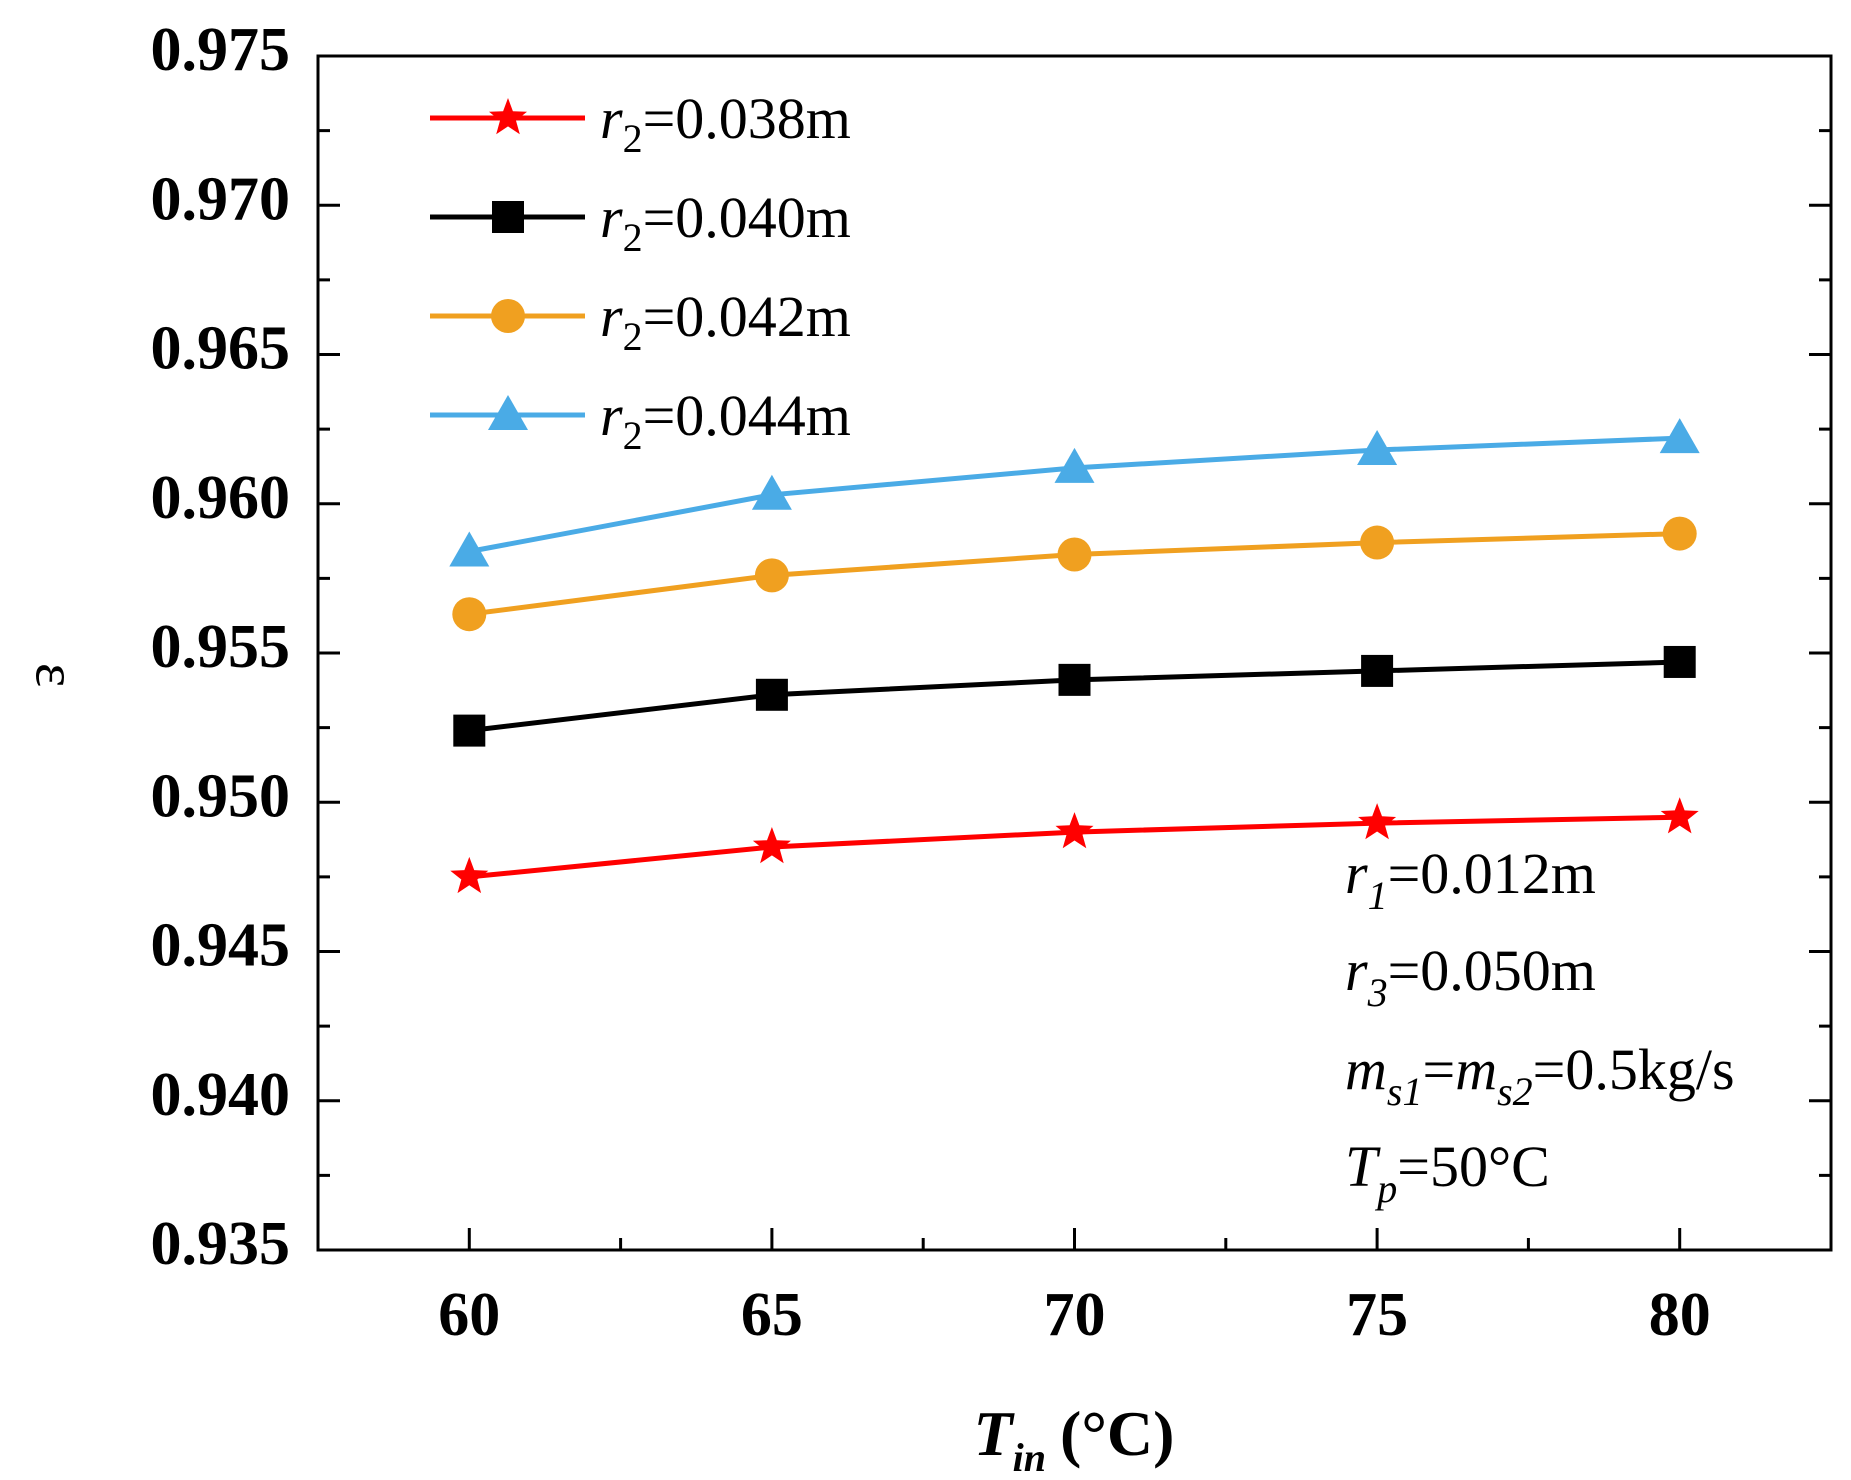  What do you see at coordinates (1680, 1315) in the screenshot?
I see `x-tick-label: 80` at bounding box center [1680, 1315].